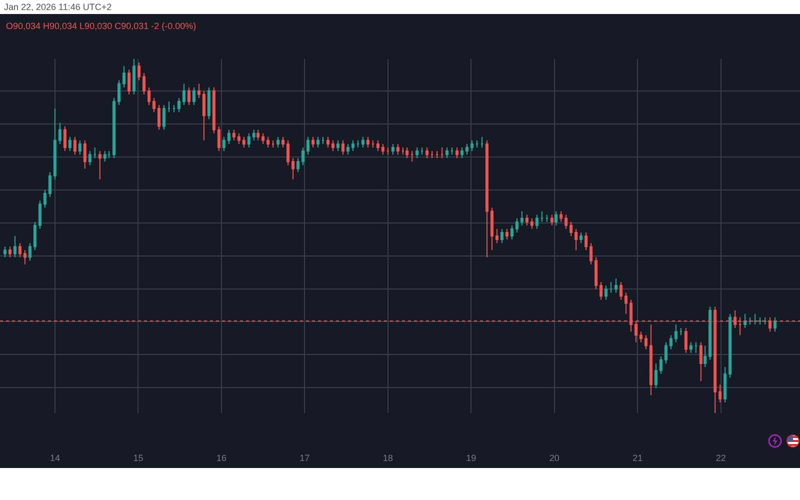  Describe the element at coordinates (471, 458) in the screenshot. I see `x-tick-label: 19` at that location.